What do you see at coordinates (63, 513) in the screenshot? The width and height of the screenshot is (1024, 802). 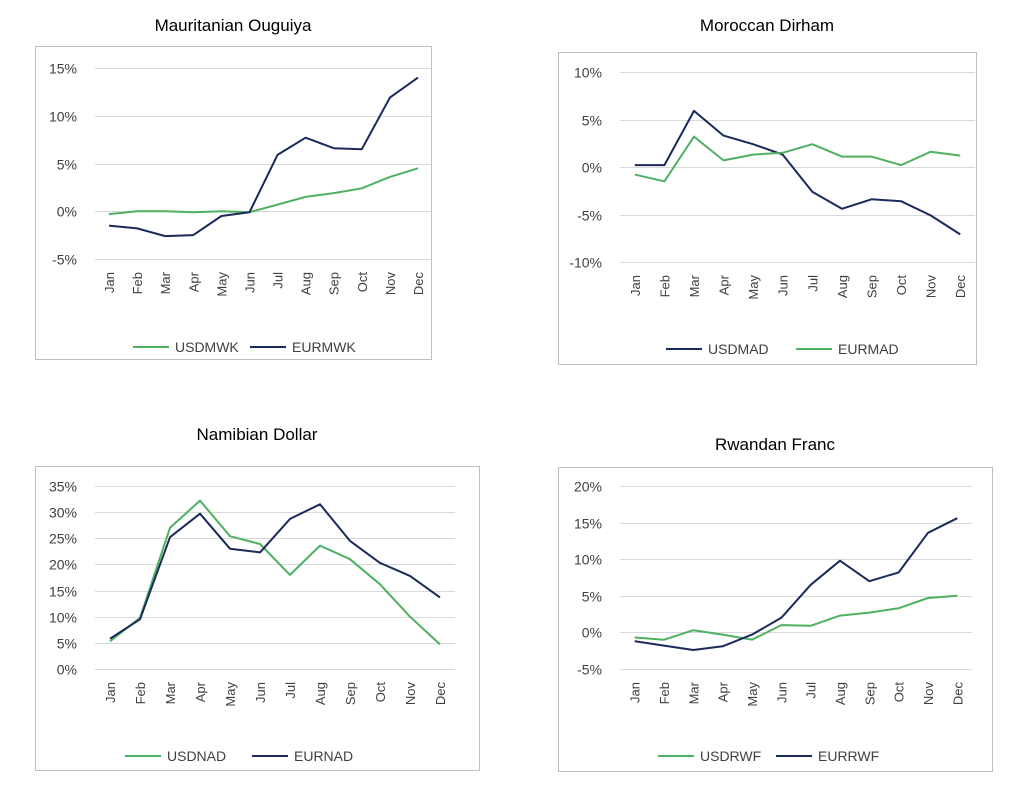 I see `y-tick-label: 30%` at bounding box center [63, 513].